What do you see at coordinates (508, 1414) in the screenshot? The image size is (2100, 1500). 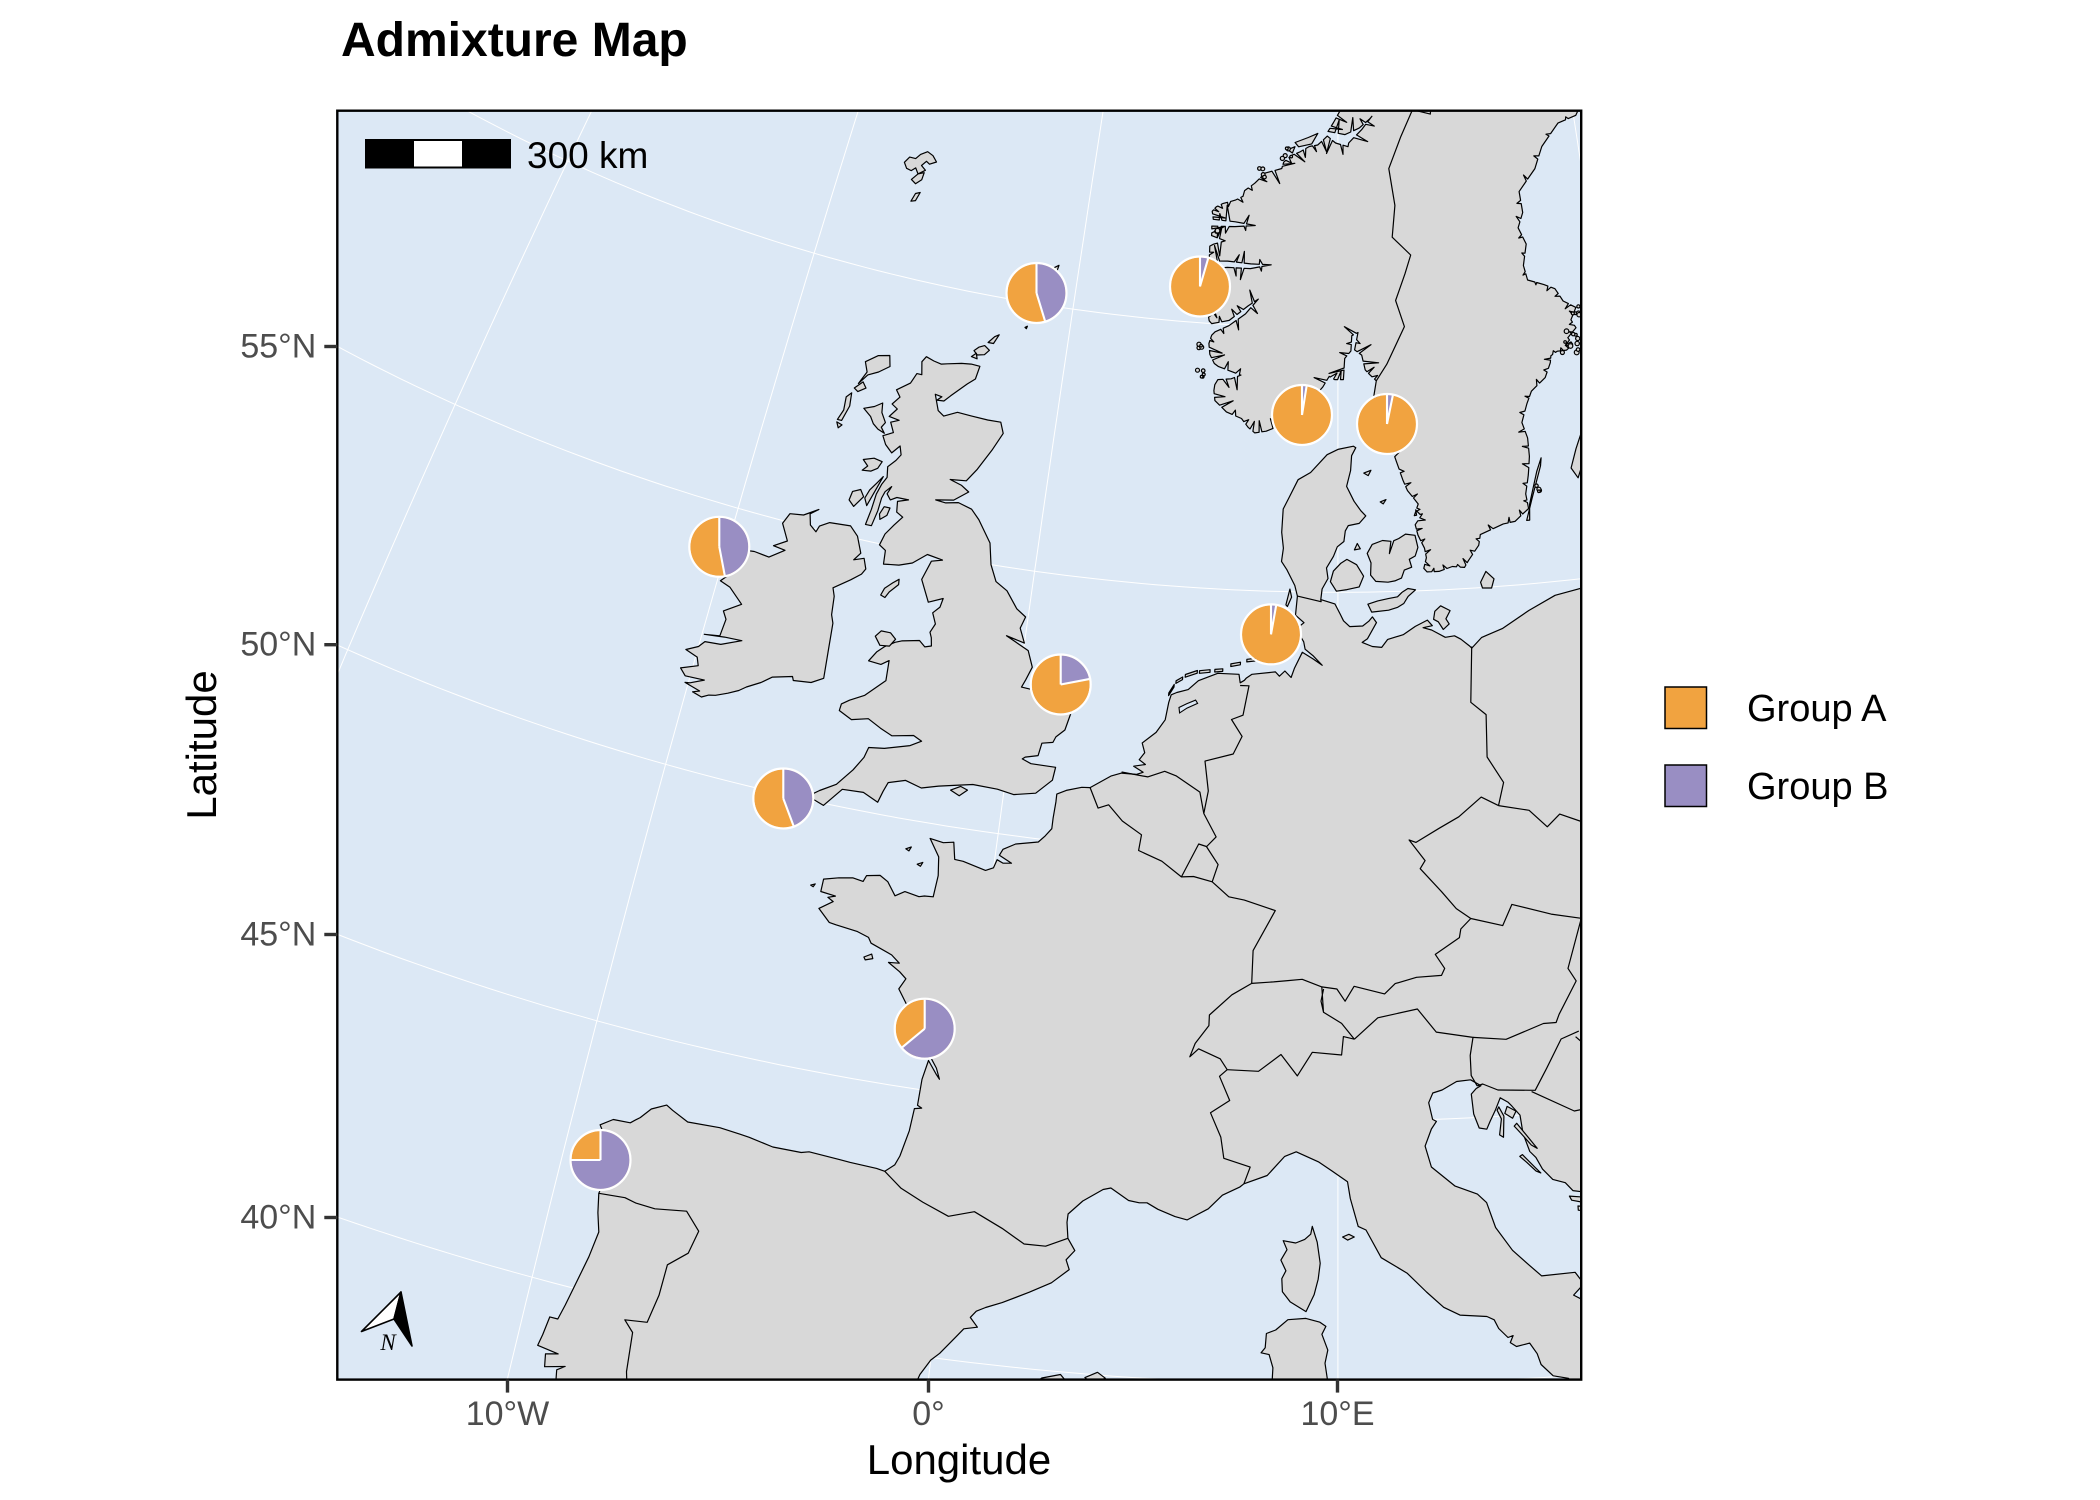 I see `svg-text: 10°W` at bounding box center [508, 1414].